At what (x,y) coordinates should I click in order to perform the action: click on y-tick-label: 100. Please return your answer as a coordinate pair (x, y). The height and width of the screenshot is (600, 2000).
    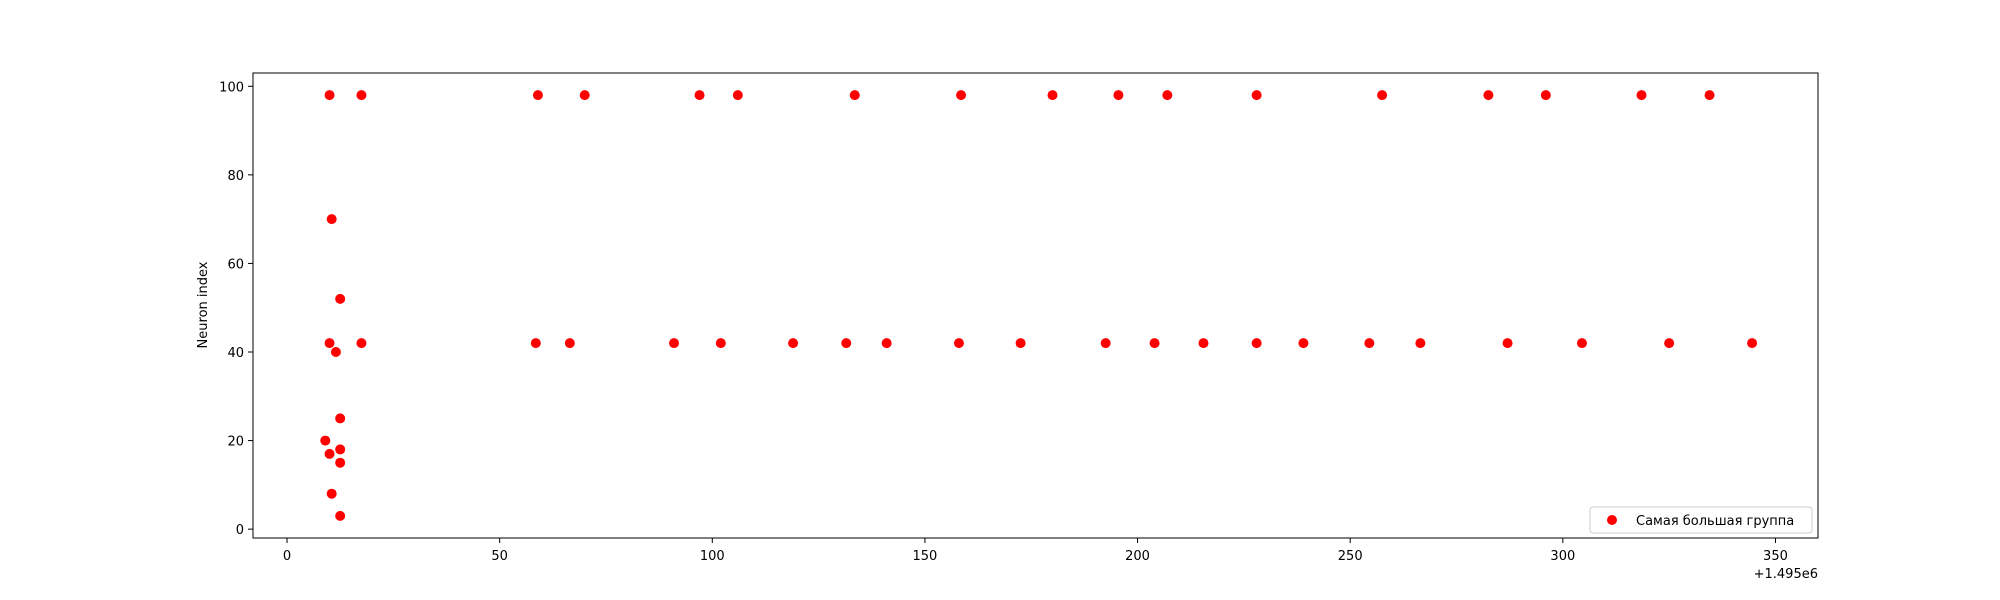
    Looking at the image, I should click on (231, 87).